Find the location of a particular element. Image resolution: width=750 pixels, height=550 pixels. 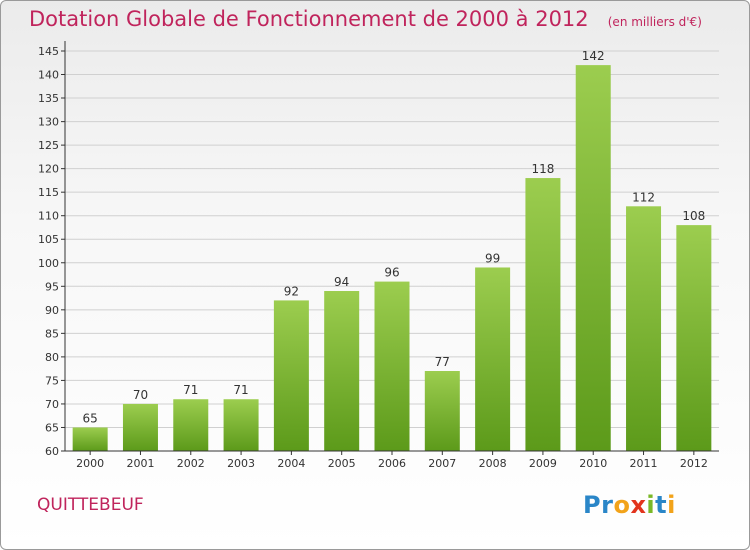

bar-2004 is located at coordinates (291, 375).